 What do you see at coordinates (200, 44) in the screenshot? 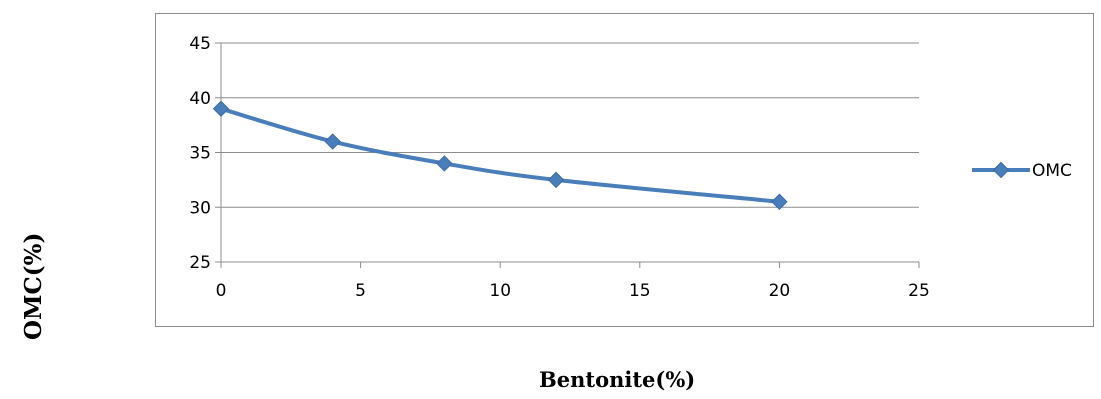
I see `y-tick-label: 45` at bounding box center [200, 44].